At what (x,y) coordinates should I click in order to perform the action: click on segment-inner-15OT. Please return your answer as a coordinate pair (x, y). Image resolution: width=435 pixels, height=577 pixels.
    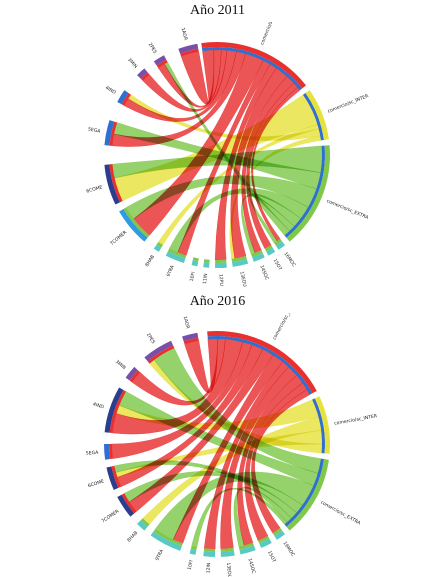
    Looking at the image, I should click on (264, 539).